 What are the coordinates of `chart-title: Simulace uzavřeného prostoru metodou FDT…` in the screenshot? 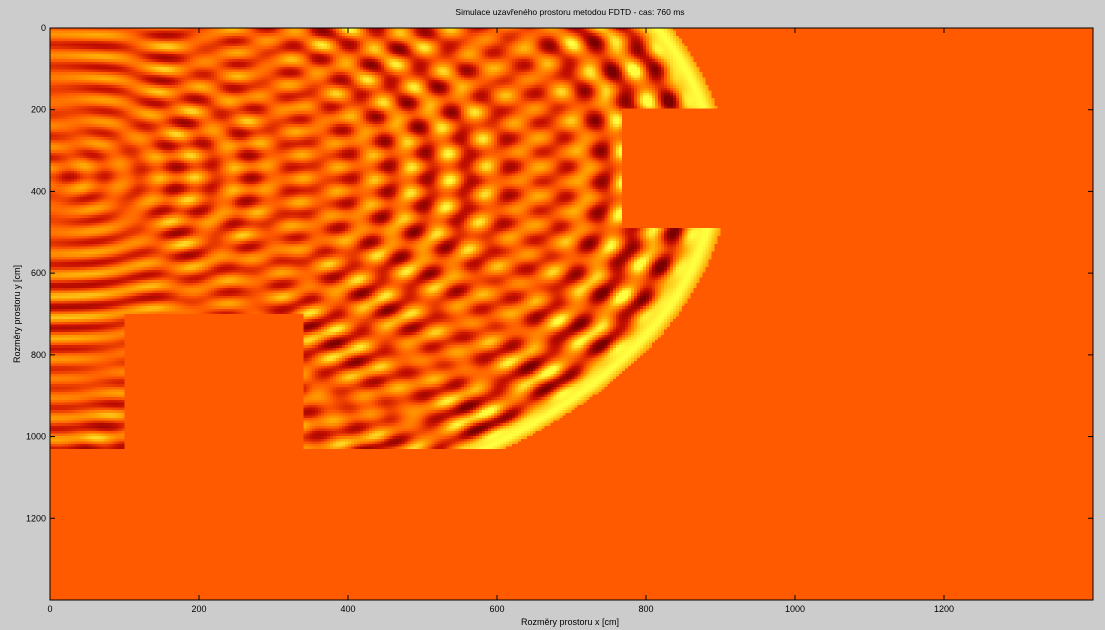 It's located at (569, 12).